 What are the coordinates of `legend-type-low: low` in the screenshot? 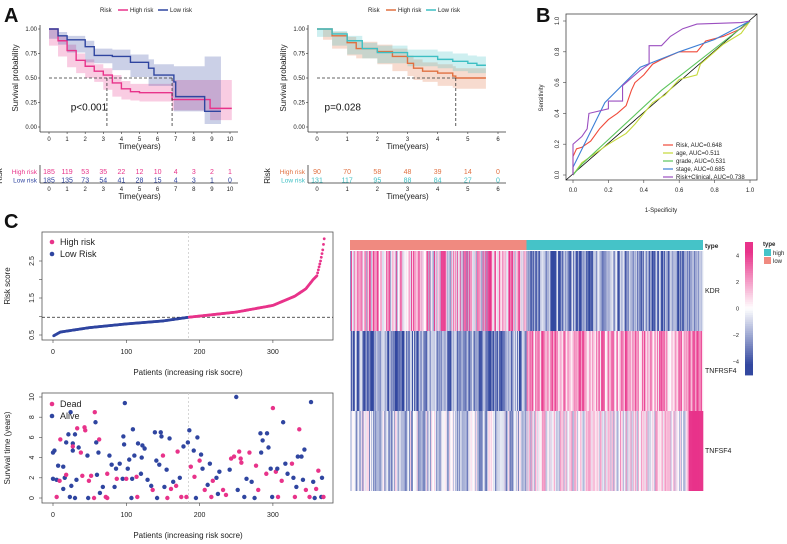 It's located at (778, 262).